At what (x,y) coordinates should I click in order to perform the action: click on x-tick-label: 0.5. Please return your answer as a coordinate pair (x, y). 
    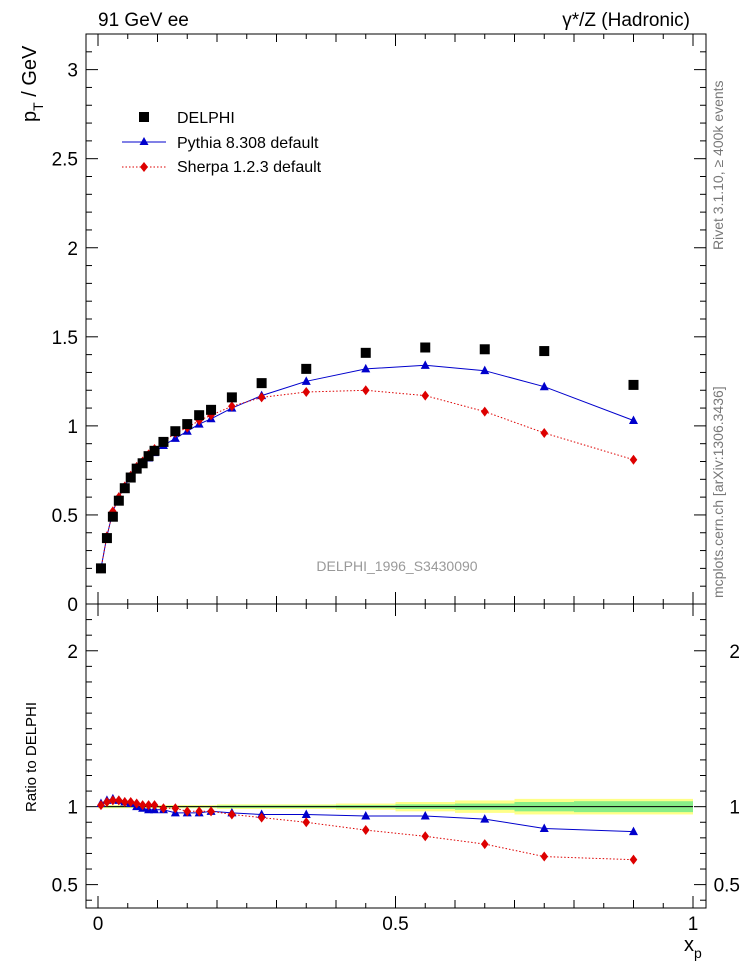
    Looking at the image, I should click on (395, 924).